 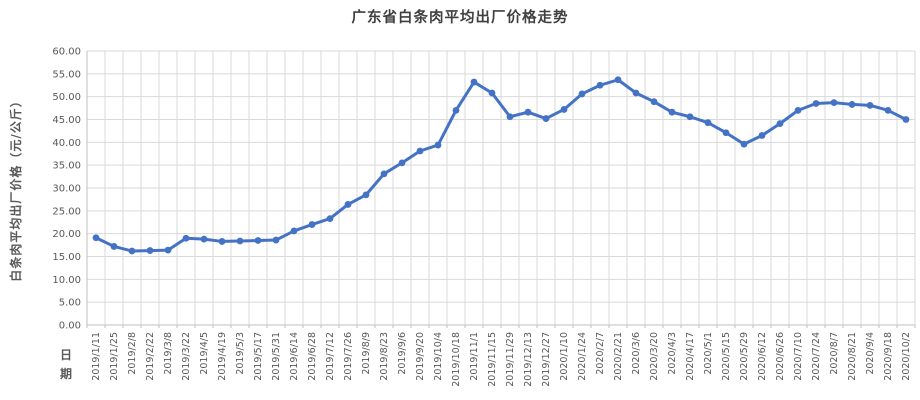 I want to click on x-tick-label: 2019/3/22, so click(x=186, y=356).